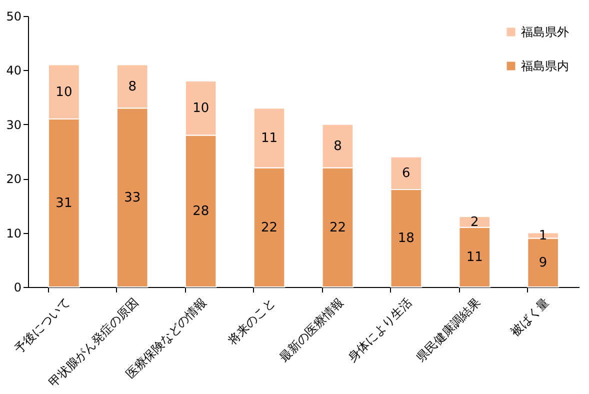 This screenshot has height=394, width=589. Describe the element at coordinates (543, 263) in the screenshot. I see `data-label: 9` at that location.